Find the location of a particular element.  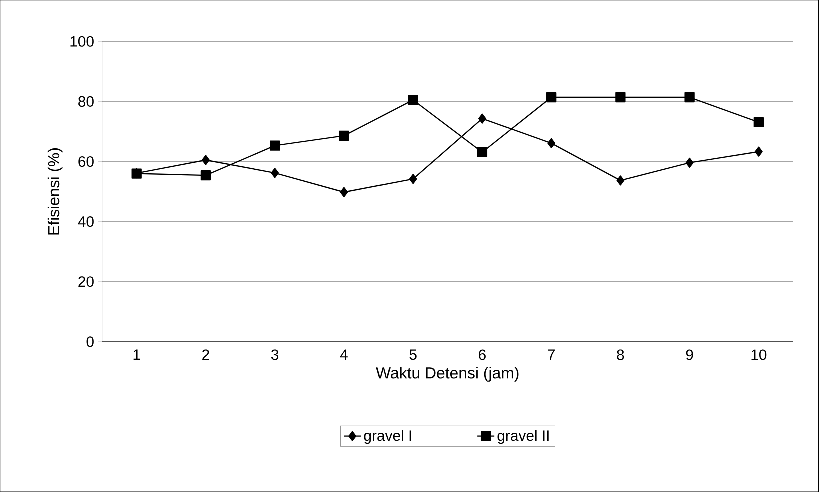

x-tick-label: 2 is located at coordinates (206, 355).